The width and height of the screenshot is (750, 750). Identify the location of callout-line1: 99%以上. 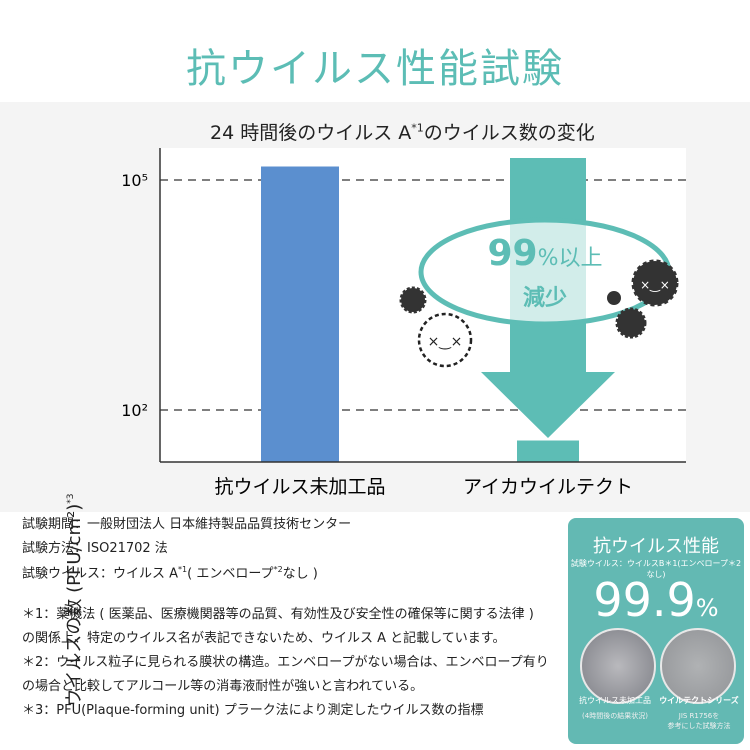
(544, 253).